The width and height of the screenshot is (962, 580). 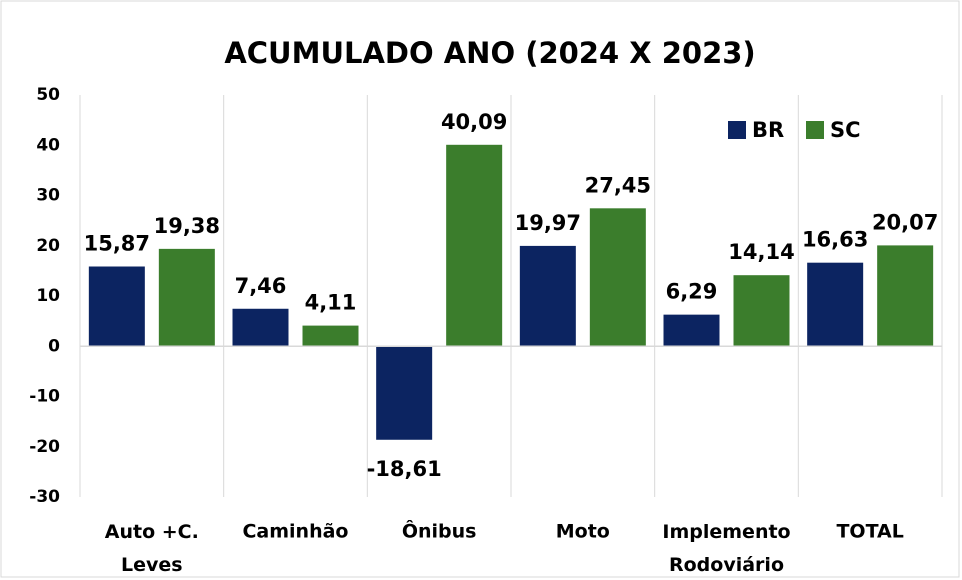 I want to click on x-tick-label: TOTAL, so click(x=869, y=532).